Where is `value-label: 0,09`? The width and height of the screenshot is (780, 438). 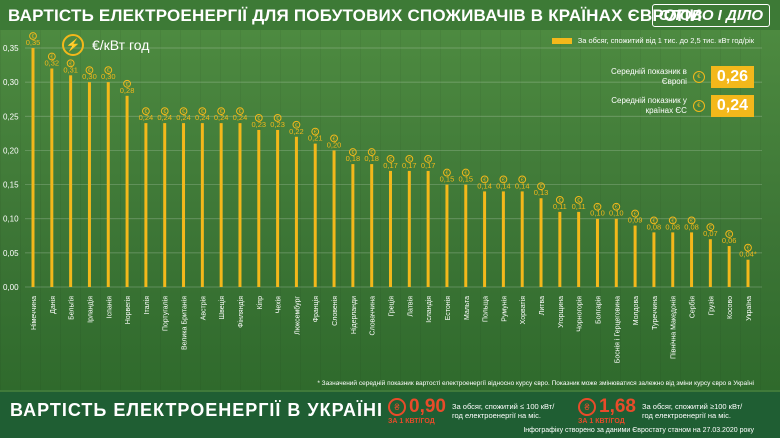 value-label: 0,09 is located at coordinates (635, 220).